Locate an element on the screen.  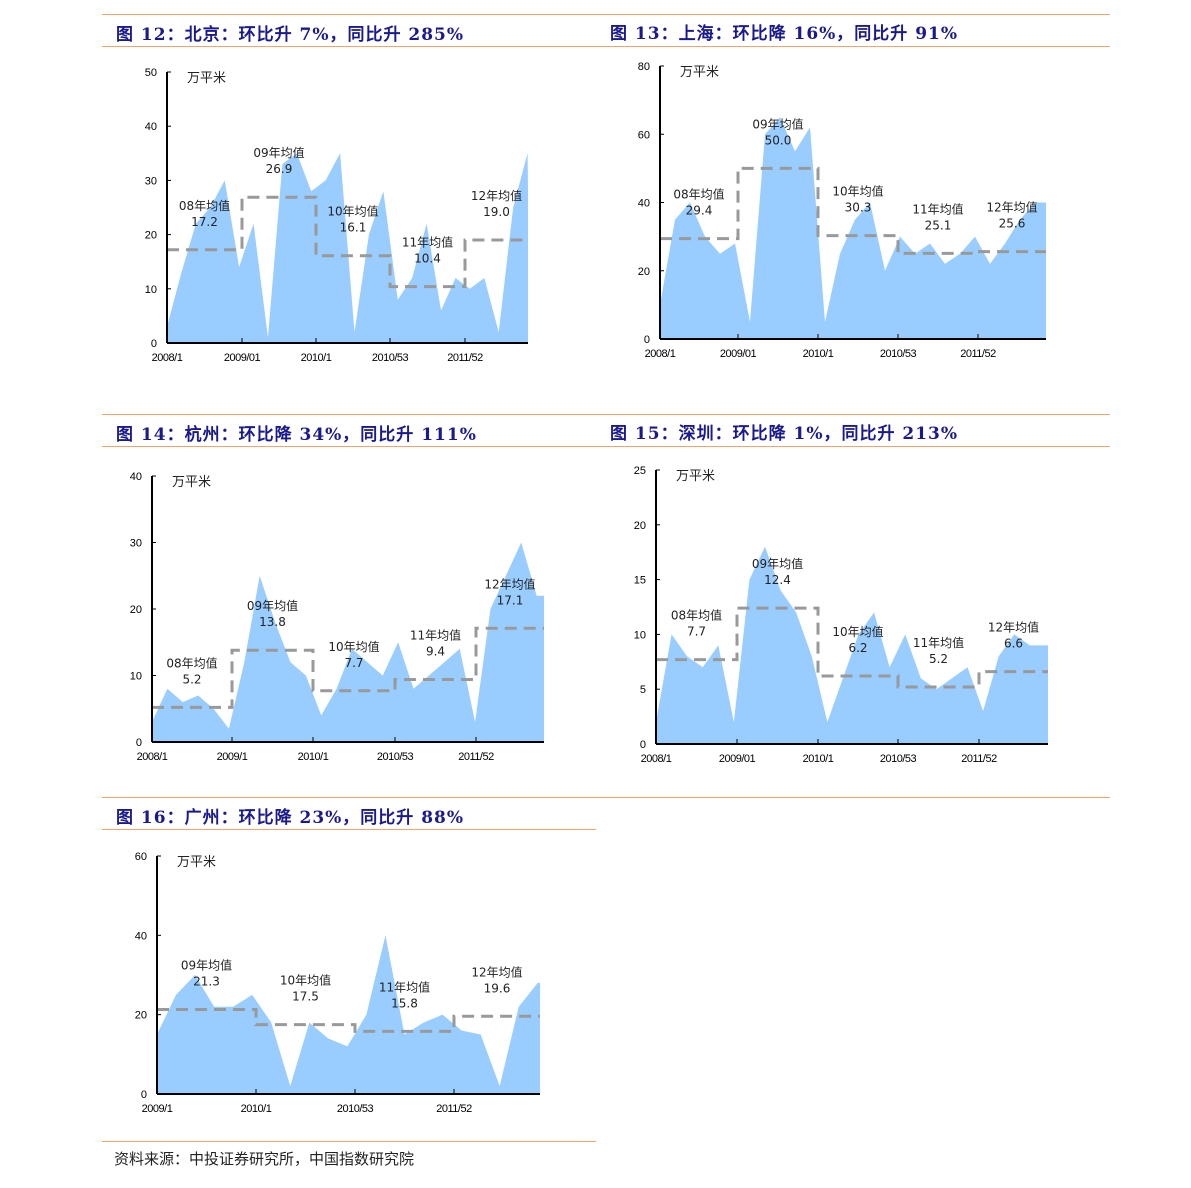
figure-title: 图 13：上海：环比降 16%，同比升 91% is located at coordinates (784, 34).